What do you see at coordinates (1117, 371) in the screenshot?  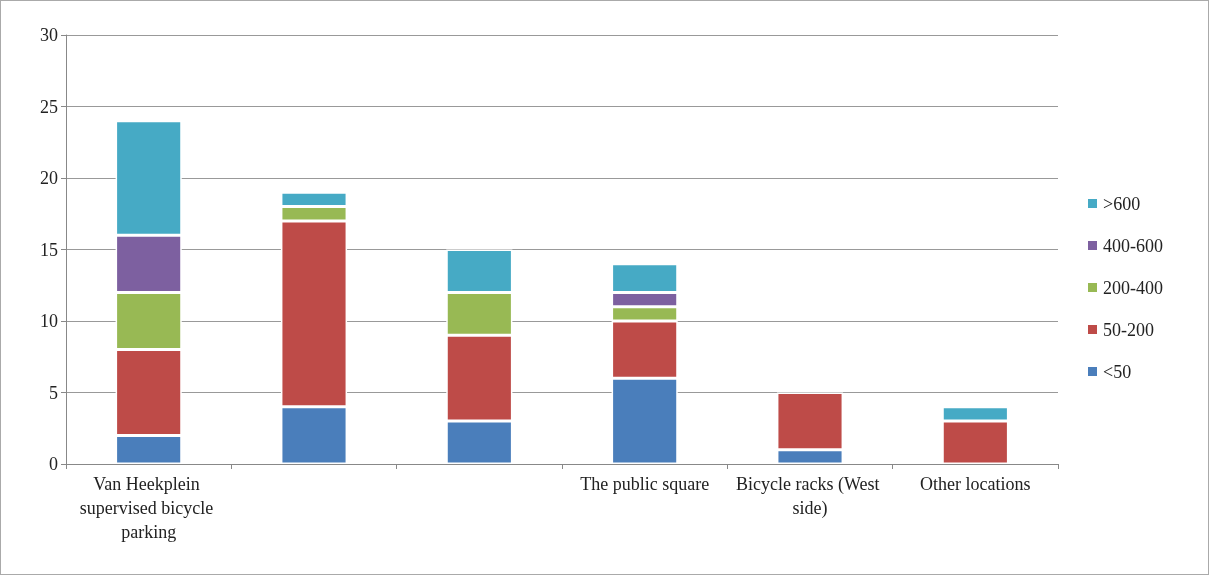 I see `legend-label: <50` at bounding box center [1117, 371].